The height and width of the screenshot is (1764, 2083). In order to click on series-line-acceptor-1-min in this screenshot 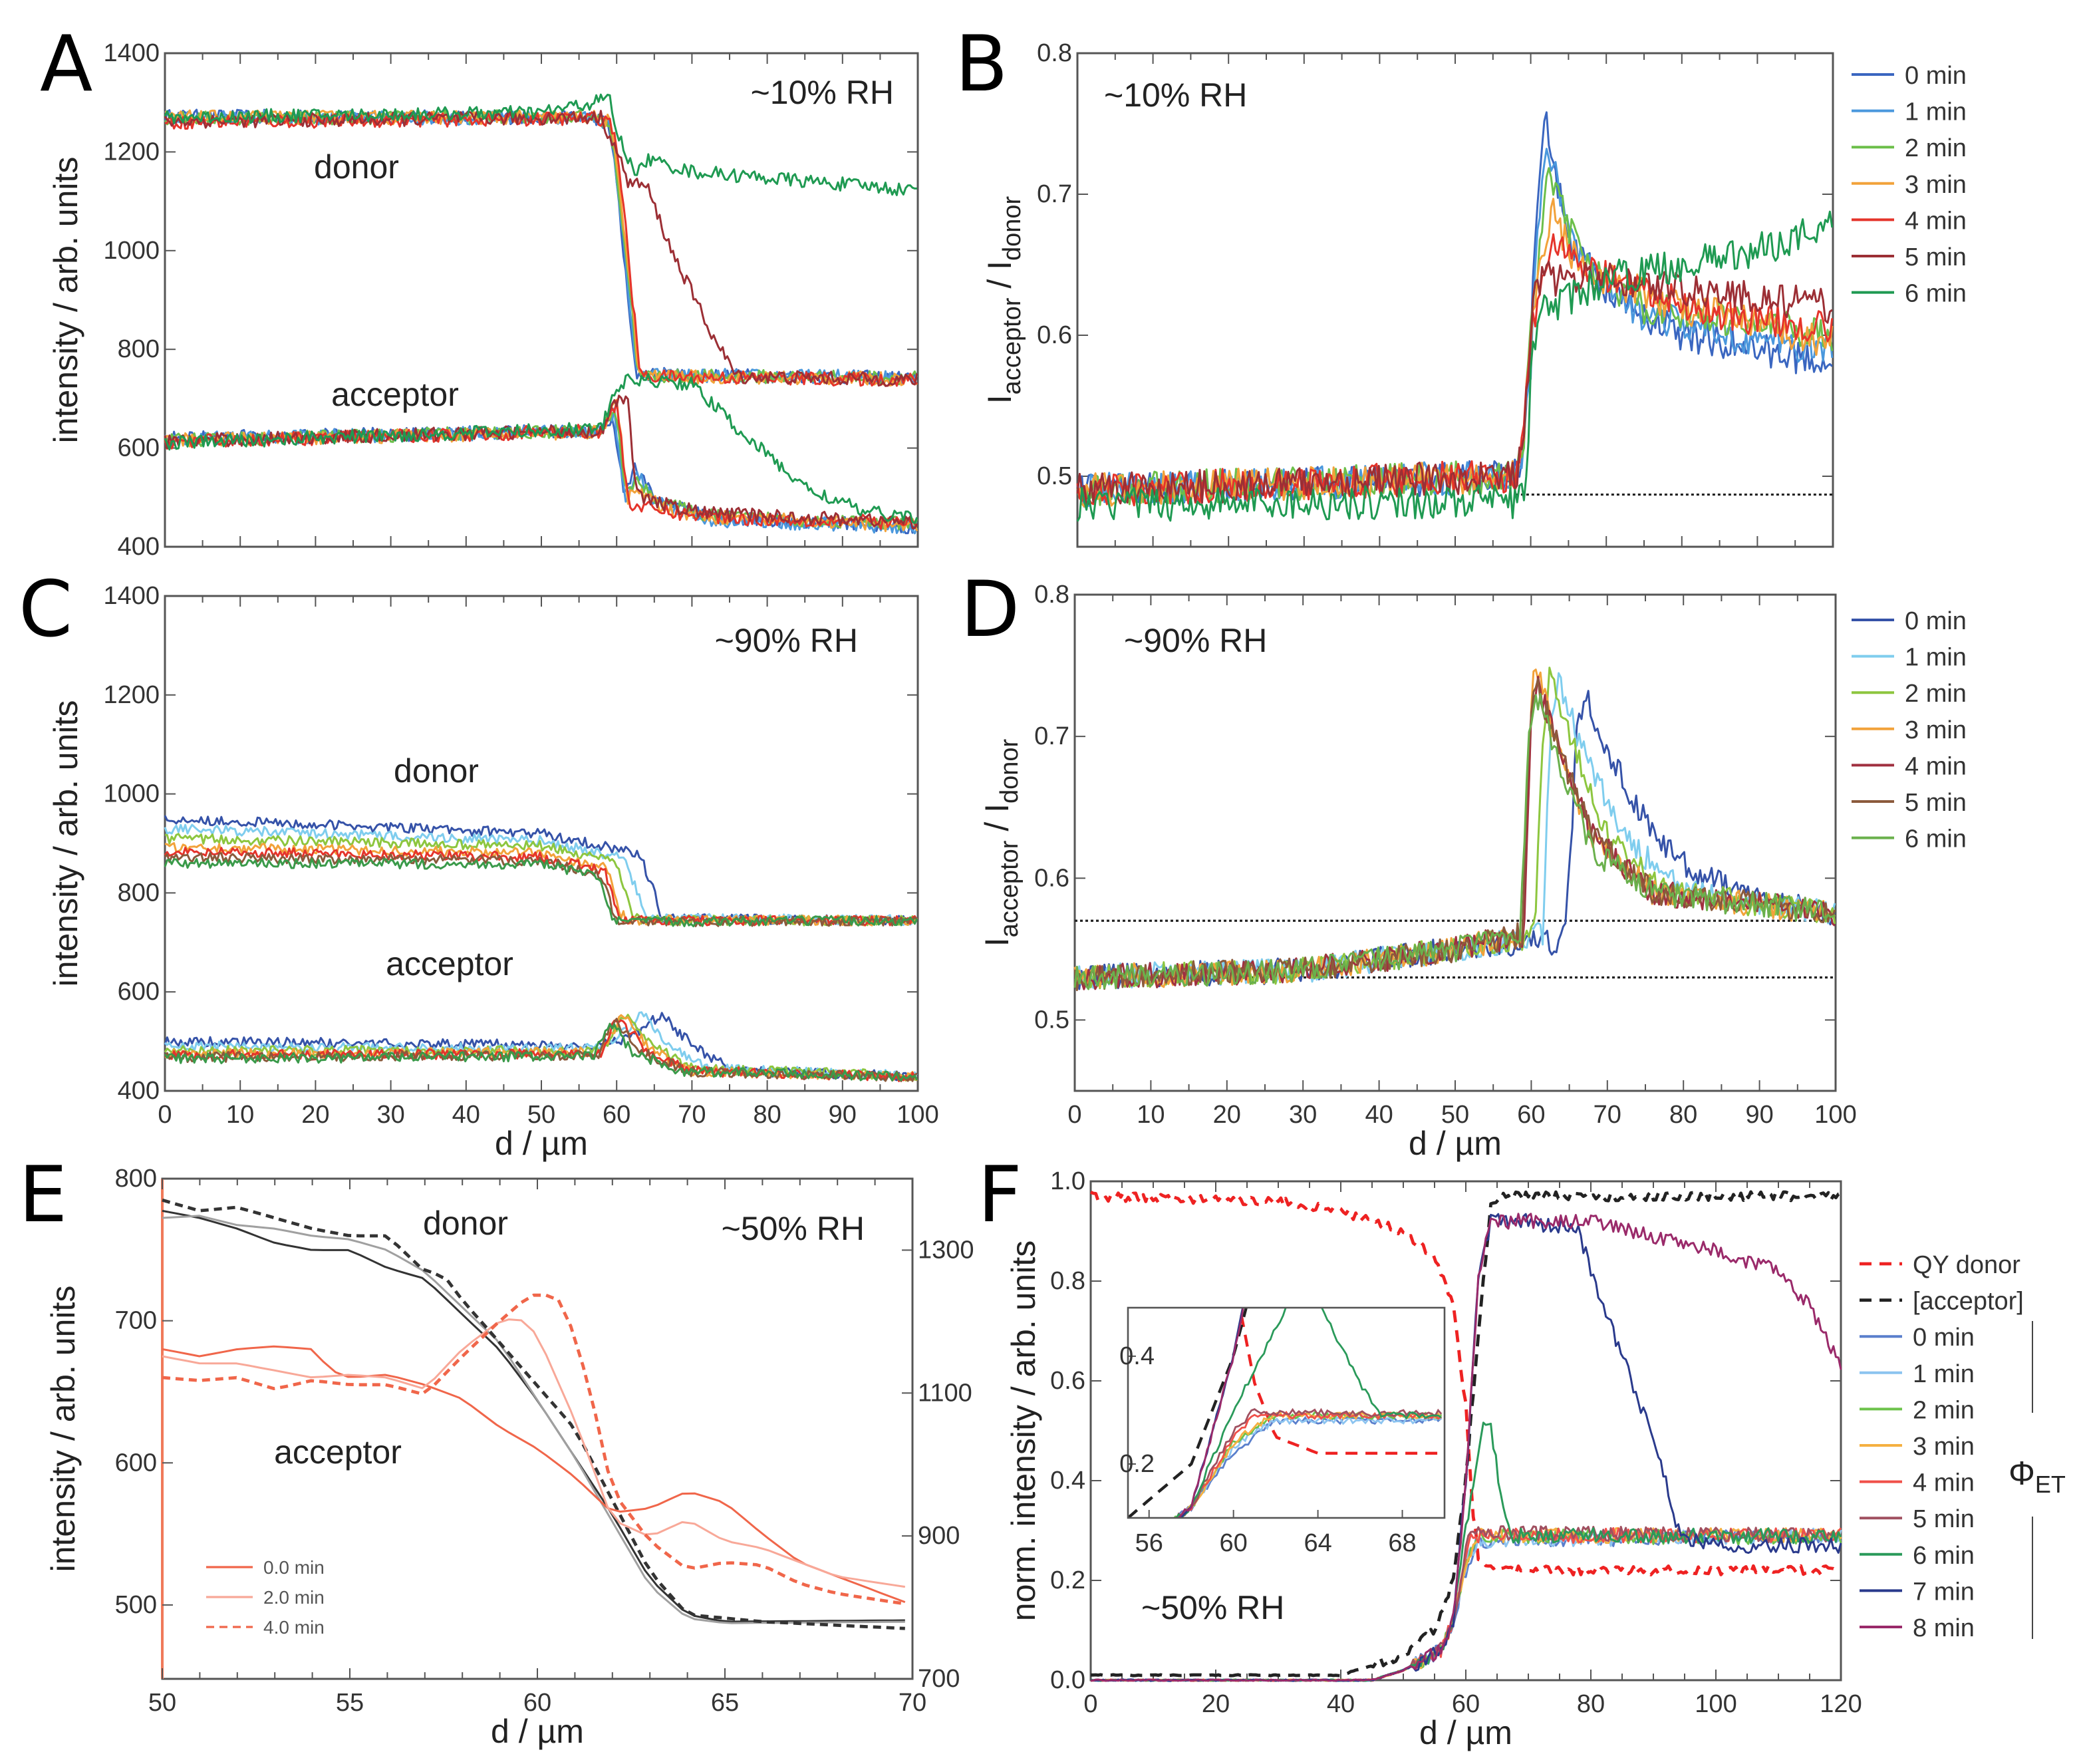, I will do `click(541, 471)`.